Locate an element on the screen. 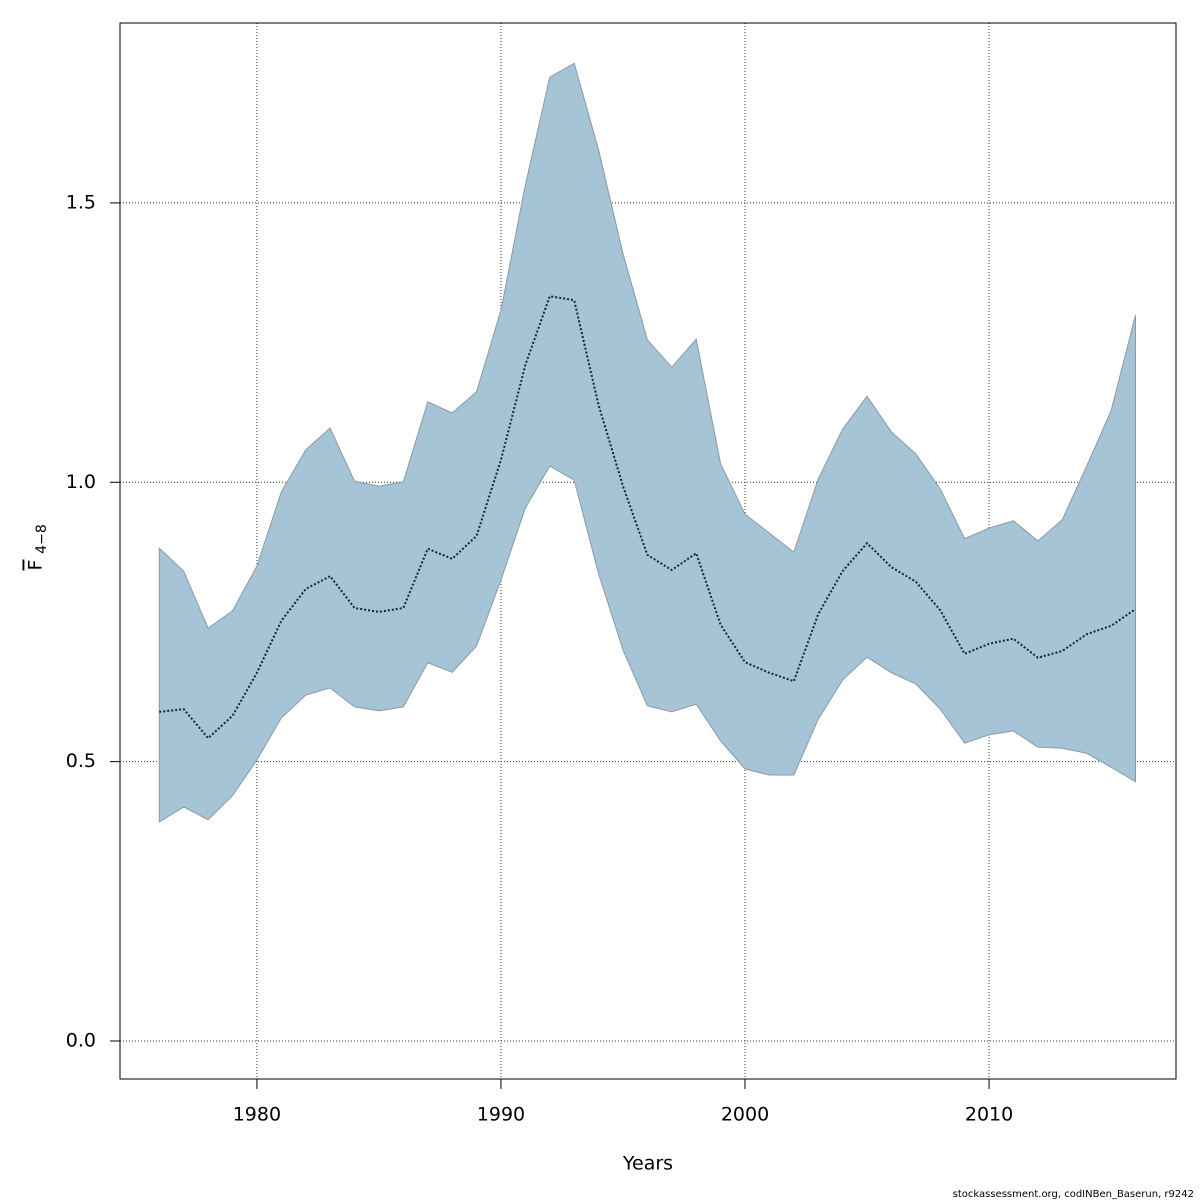  y-tick-label: 1.0 is located at coordinates (81, 482).